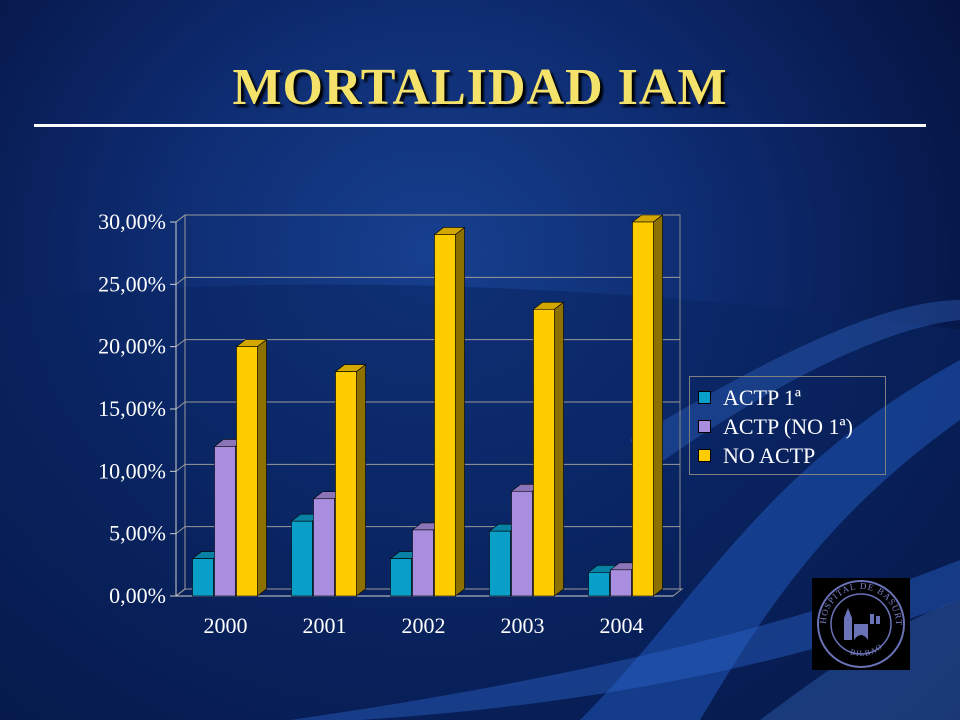  Describe the element at coordinates (480, 87) in the screenshot. I see `slide-title: MORTALIDAD IAM` at that location.